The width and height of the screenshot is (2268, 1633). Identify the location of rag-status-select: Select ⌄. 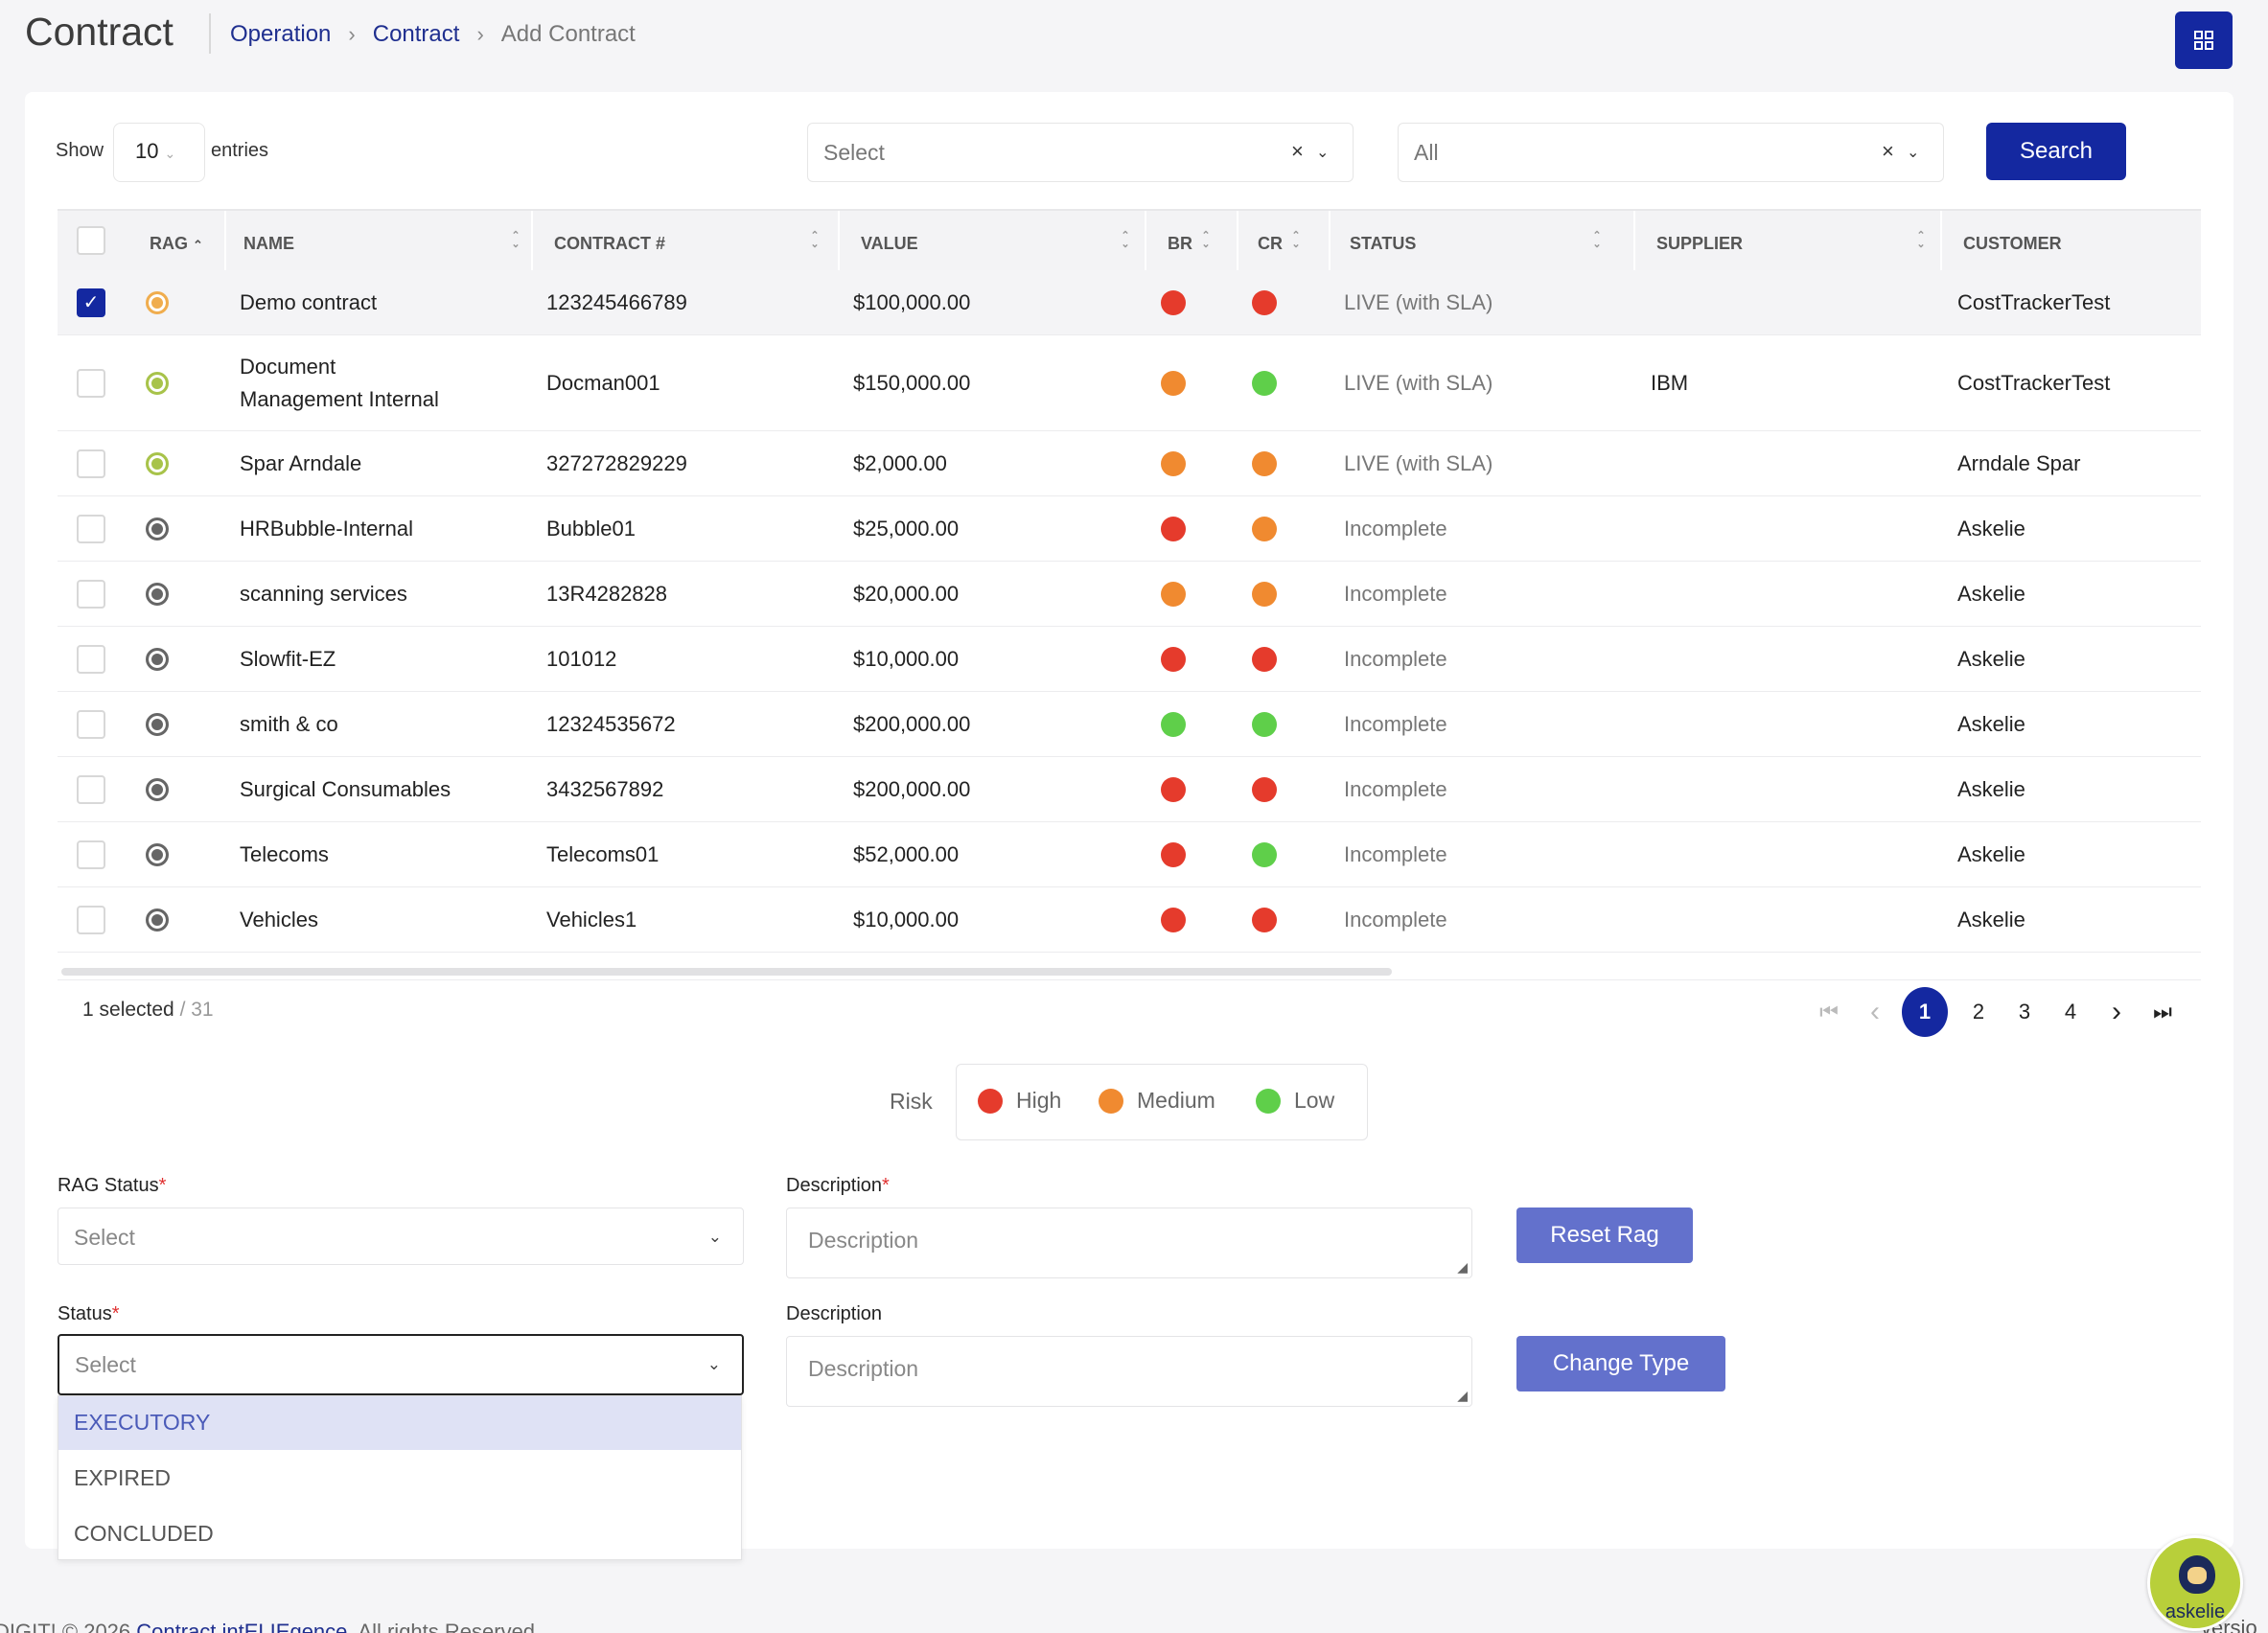
(401, 1236).